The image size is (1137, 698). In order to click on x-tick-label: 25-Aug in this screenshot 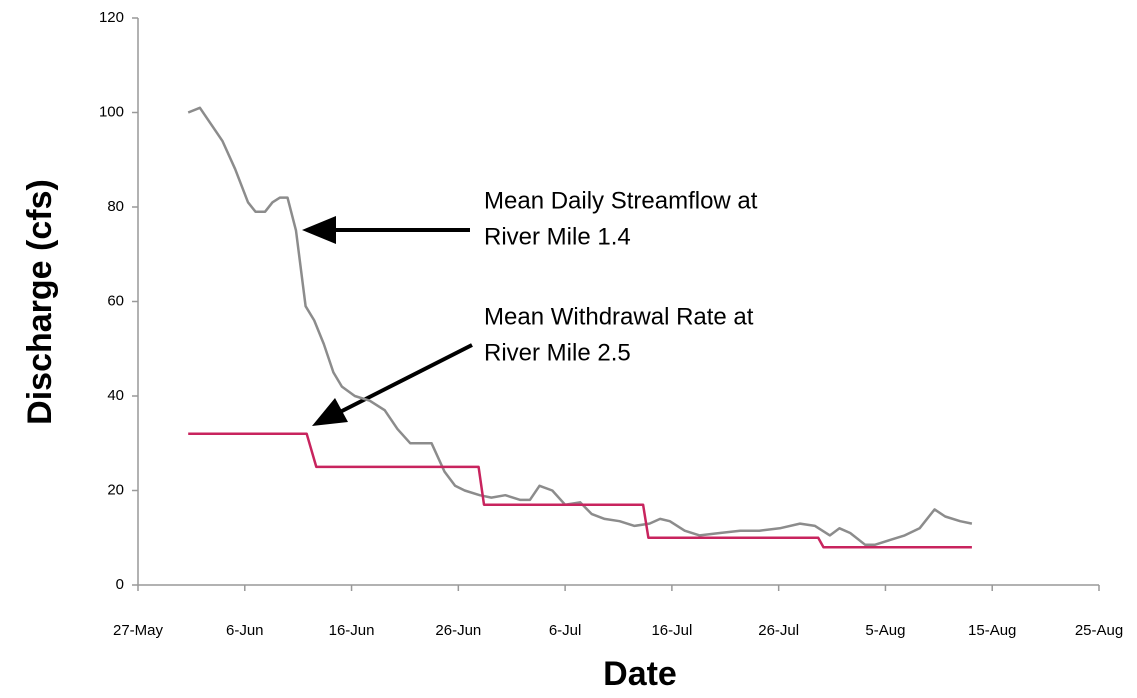, I will do `click(1099, 630)`.